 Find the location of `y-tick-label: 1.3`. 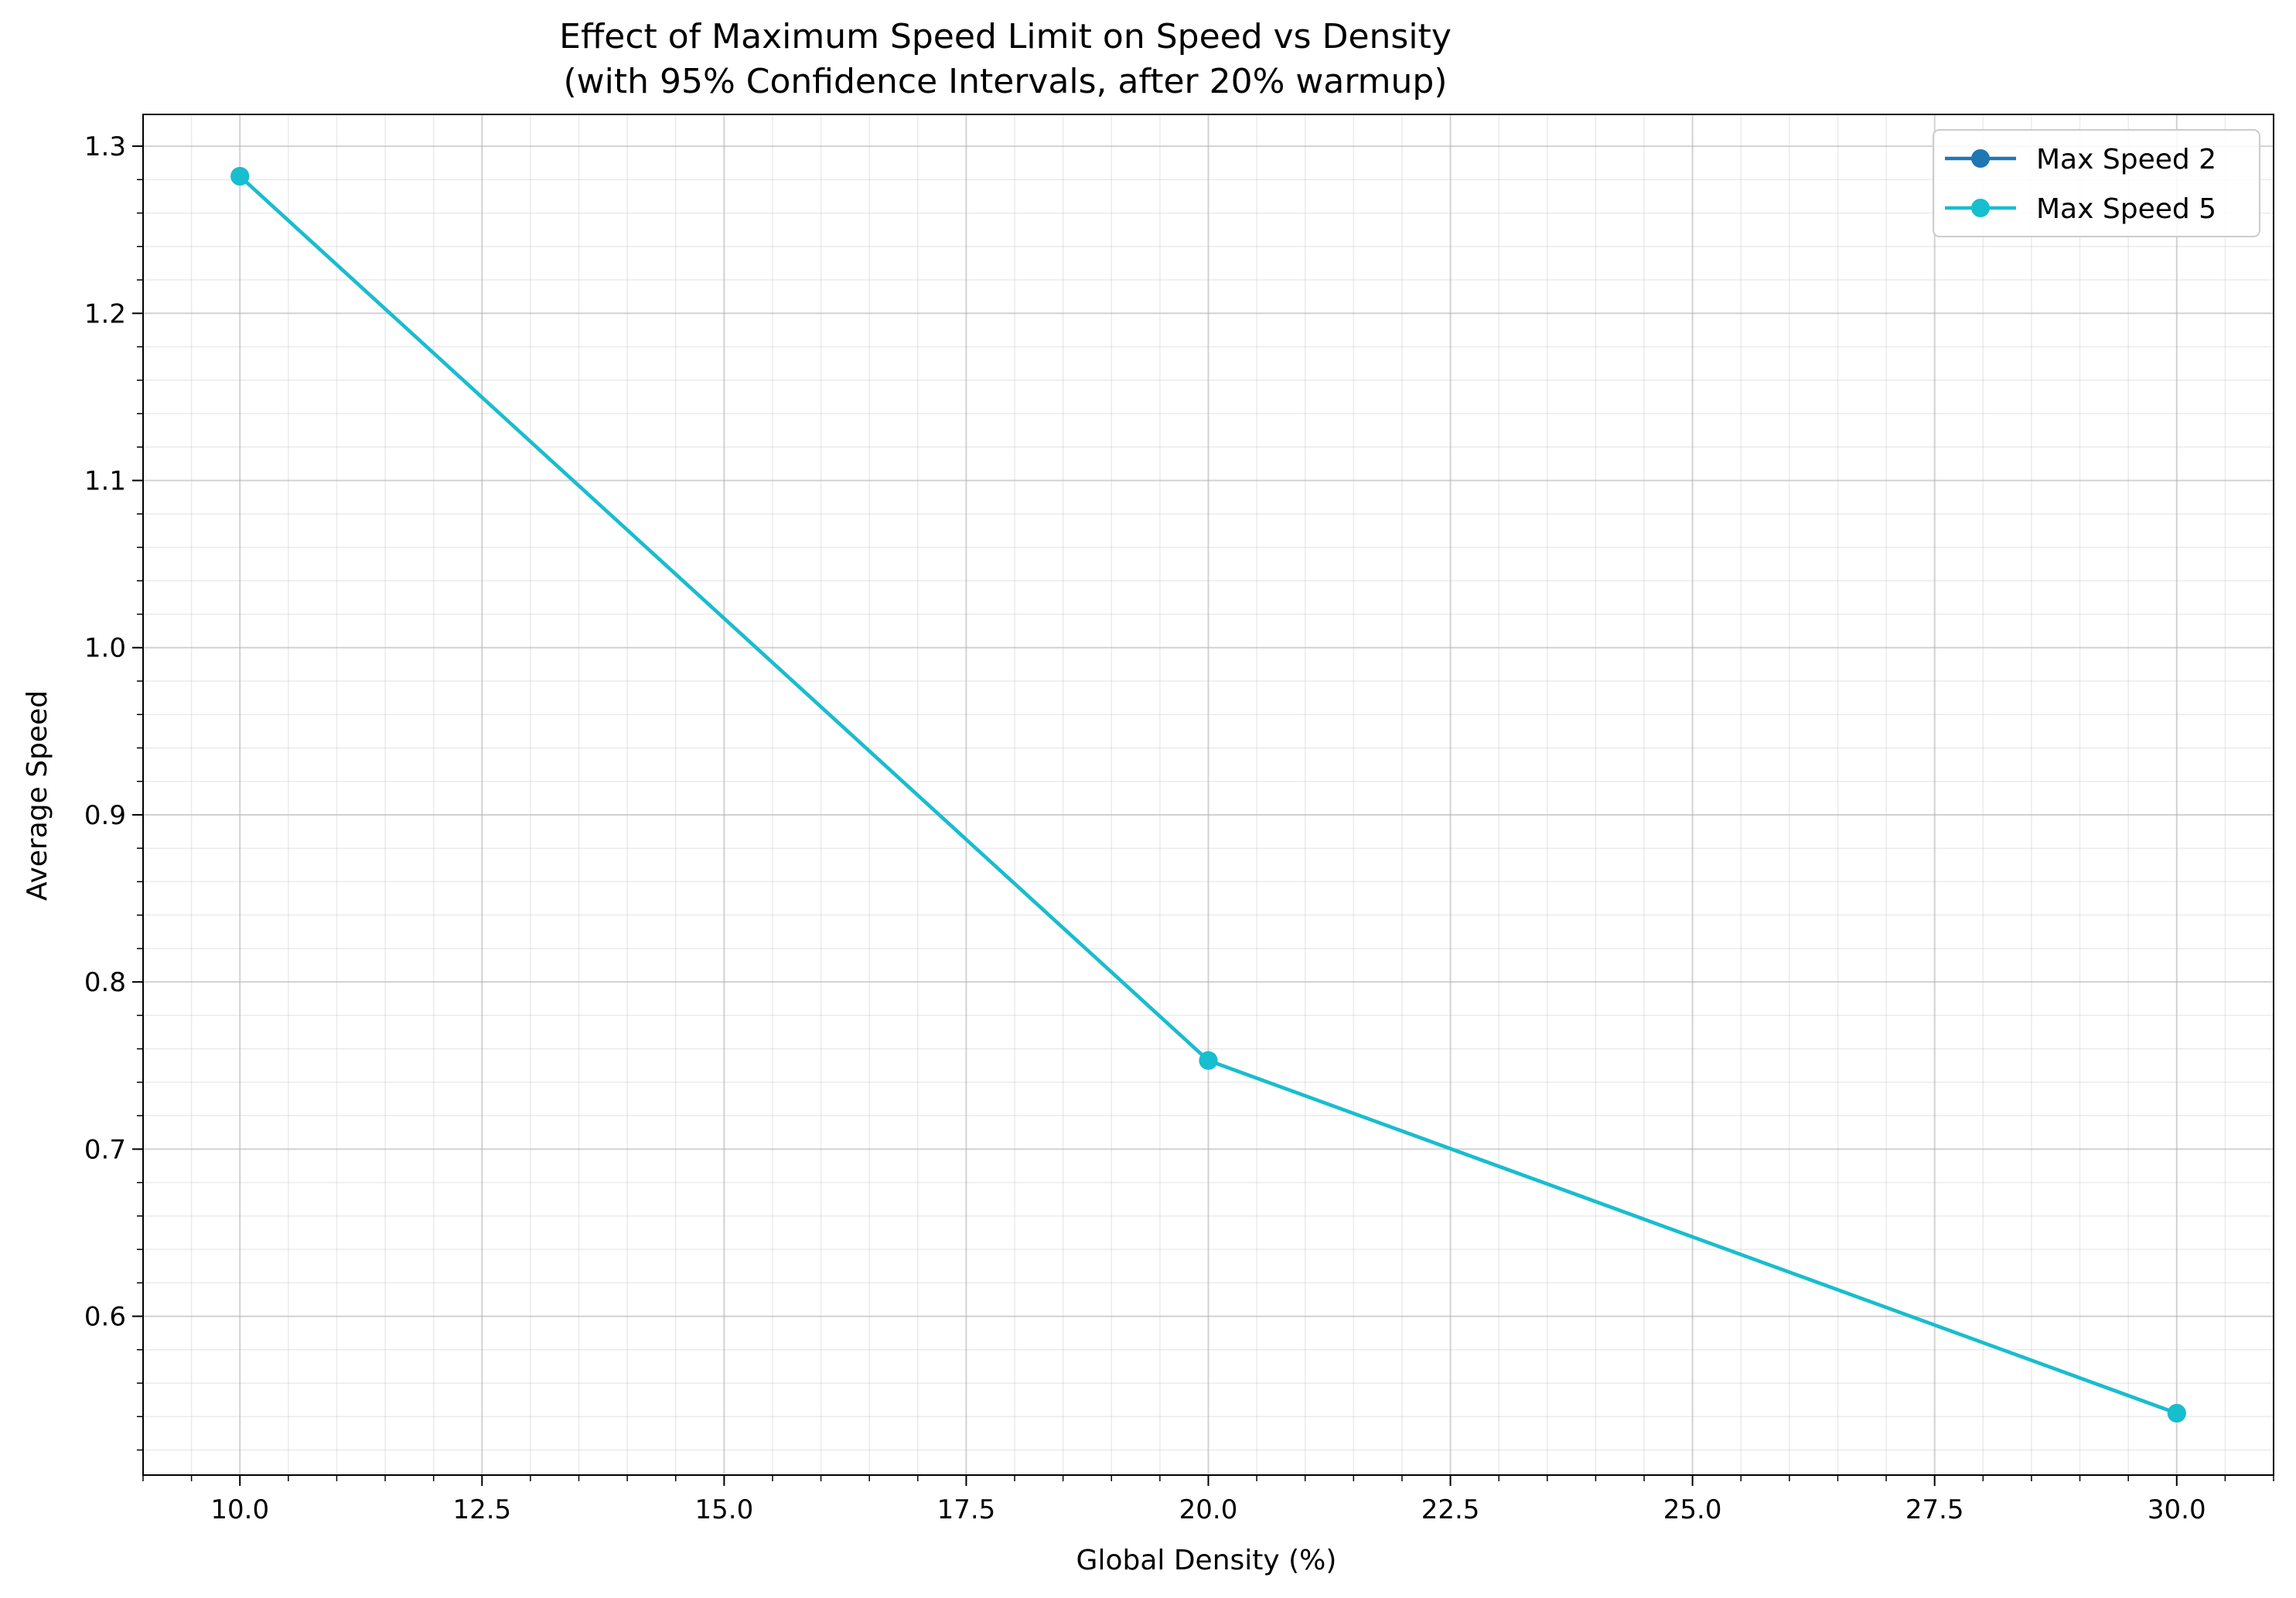

y-tick-label: 1.3 is located at coordinates (105, 146).